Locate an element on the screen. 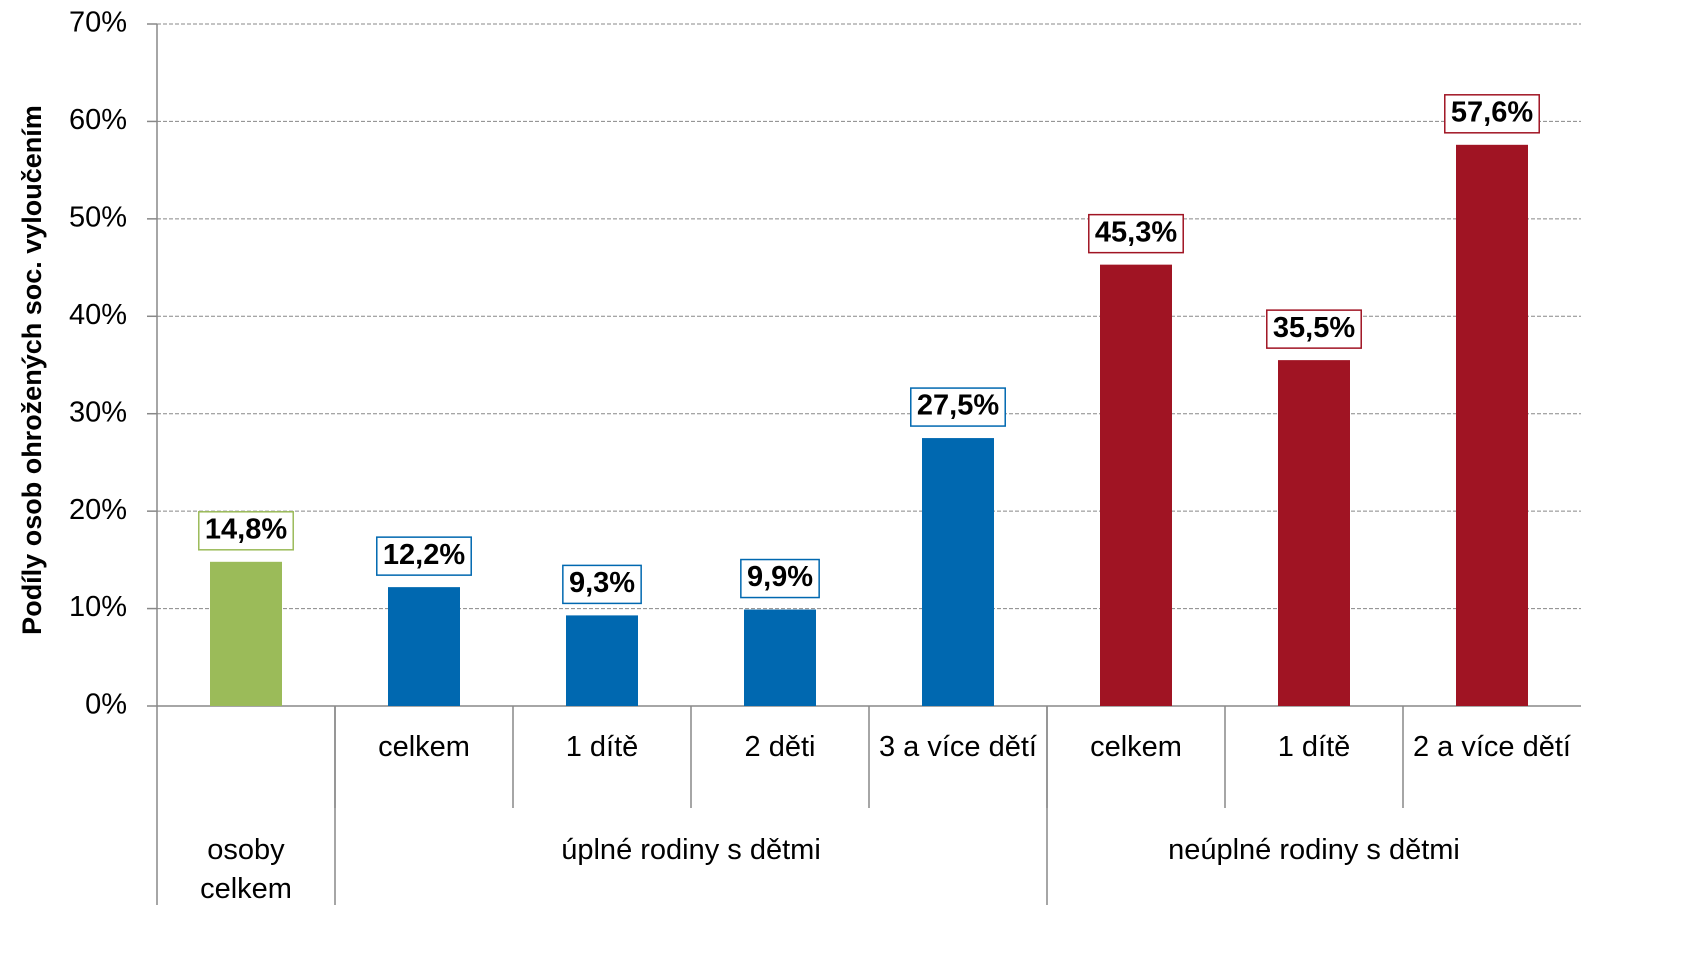 Image resolution: width=1693 pixels, height=977 pixels. value-label: 45,3% is located at coordinates (1136, 232).